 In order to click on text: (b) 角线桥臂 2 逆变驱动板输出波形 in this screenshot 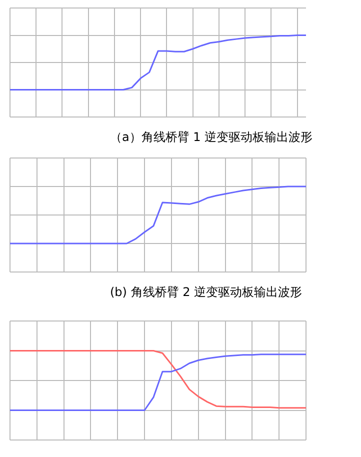, I will do `click(206, 292)`.